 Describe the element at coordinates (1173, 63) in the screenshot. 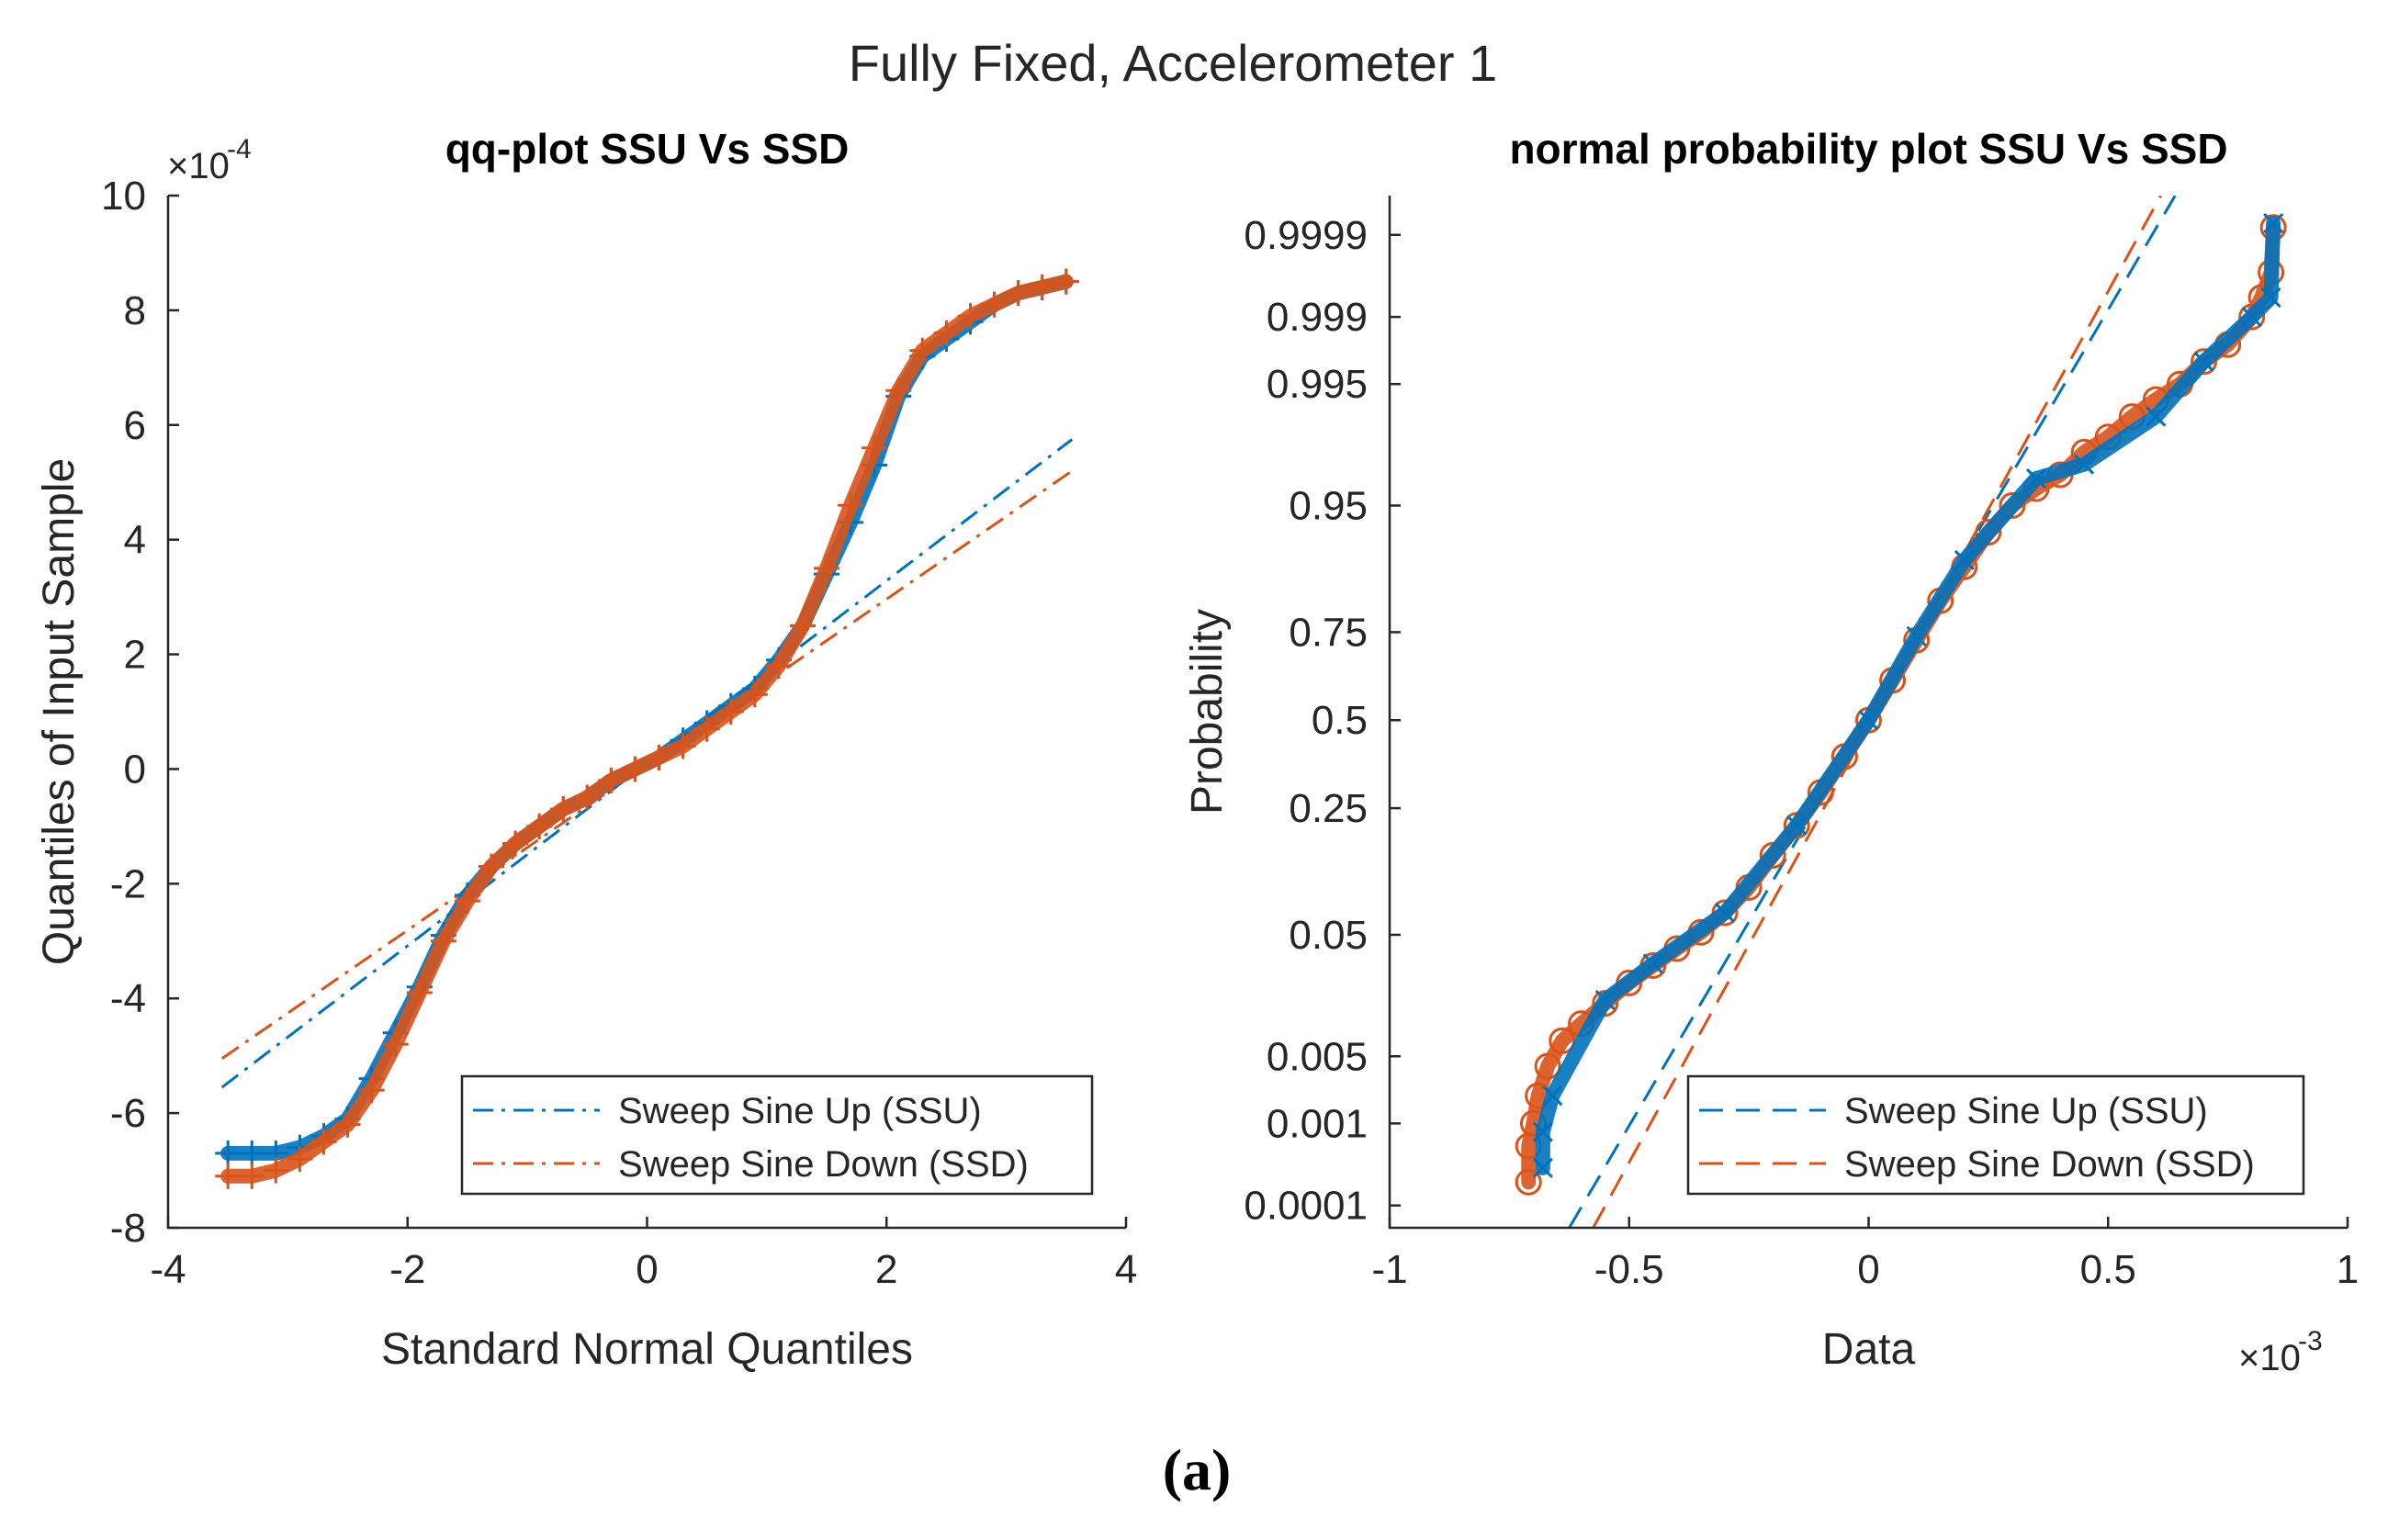

I see `figure-suptitle: Fully Fixed, Accelerometer 1` at that location.